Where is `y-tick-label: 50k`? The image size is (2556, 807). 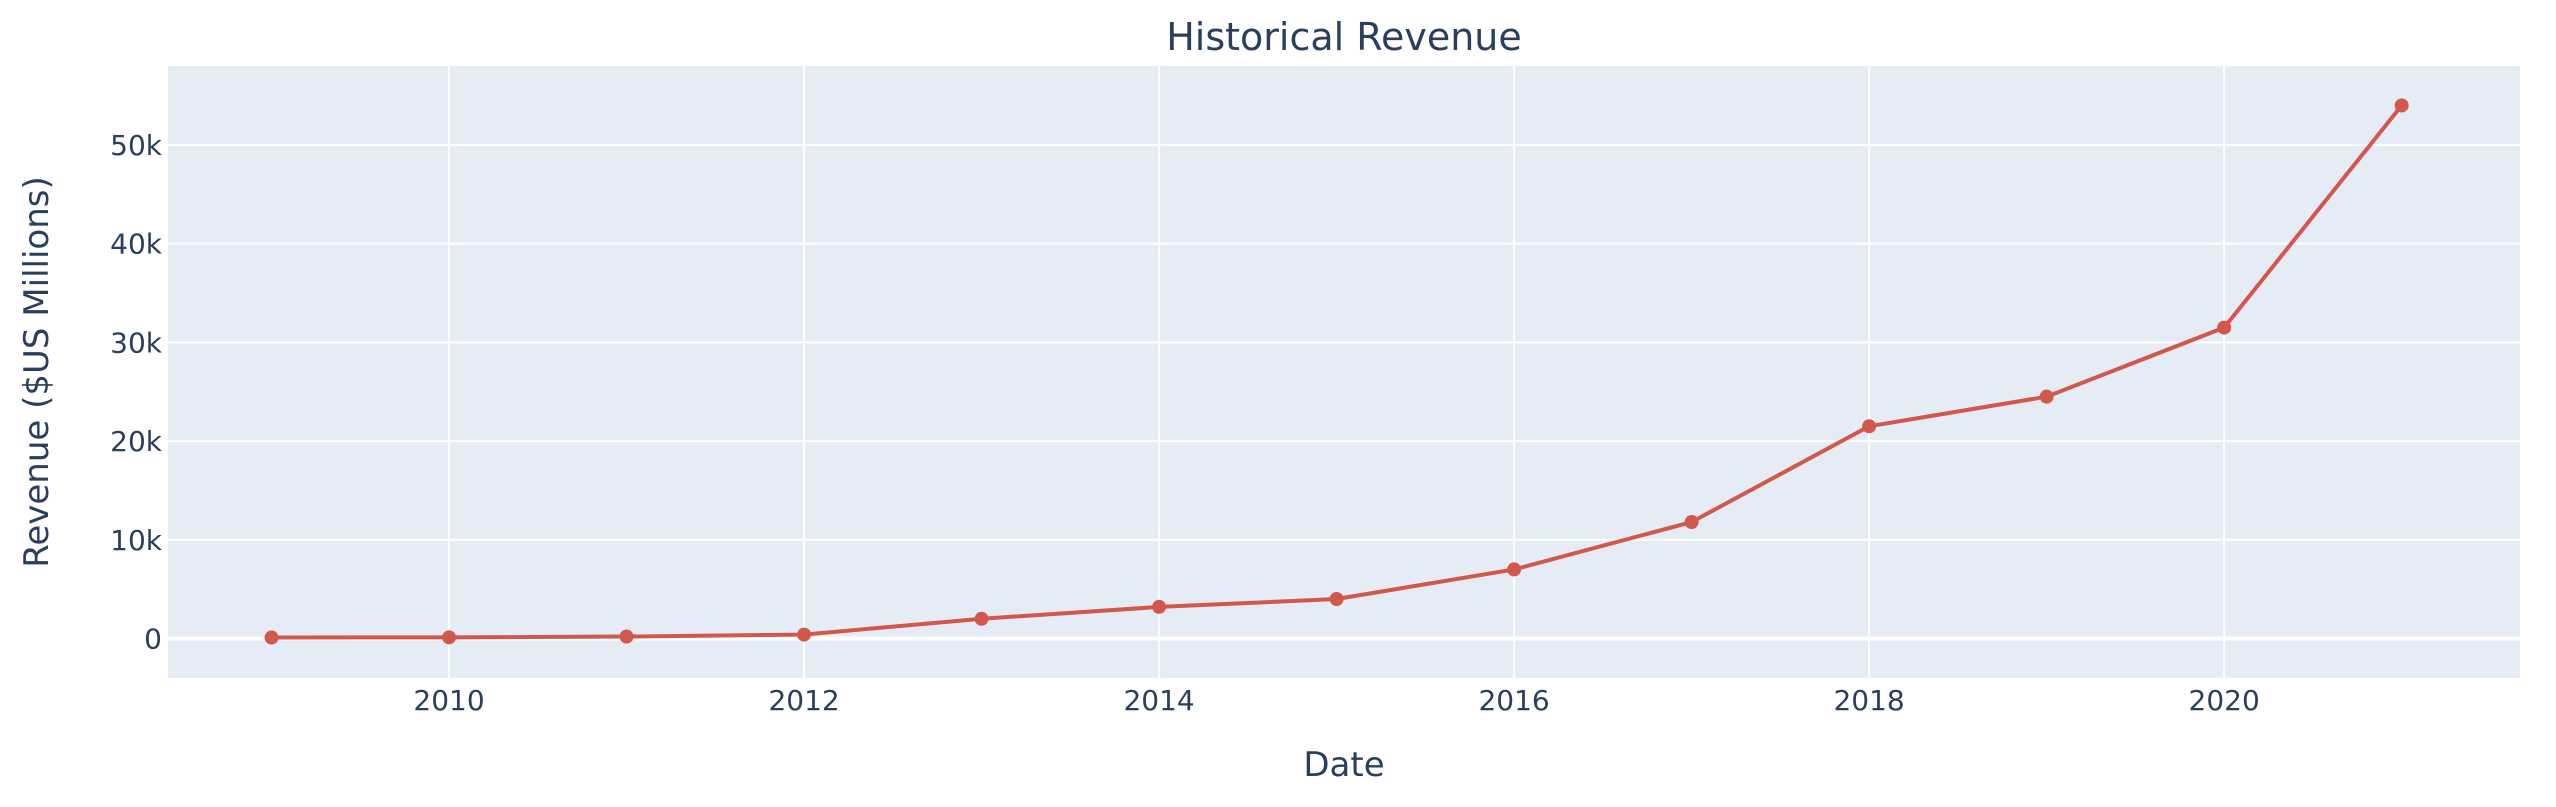 y-tick-label: 50k is located at coordinates (136, 145).